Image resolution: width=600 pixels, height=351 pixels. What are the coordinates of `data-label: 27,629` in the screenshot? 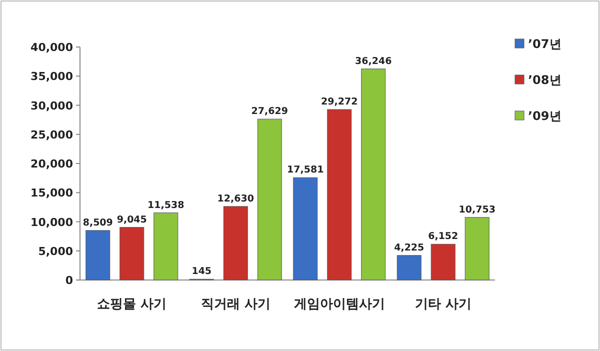 It's located at (269, 112).